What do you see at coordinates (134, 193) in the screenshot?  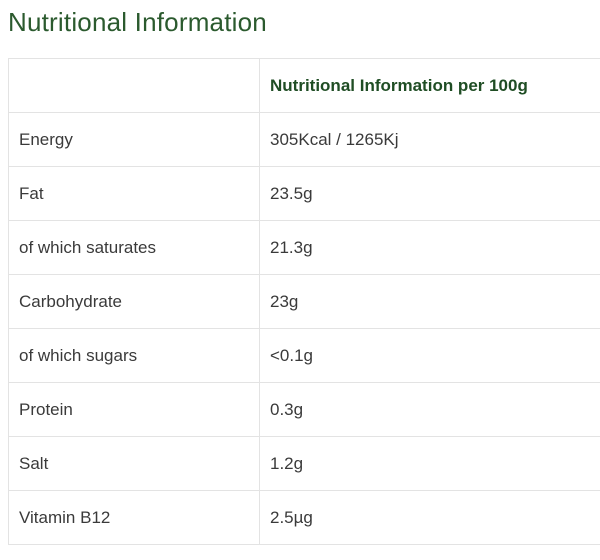 I see `nutrient-name: Fat` at bounding box center [134, 193].